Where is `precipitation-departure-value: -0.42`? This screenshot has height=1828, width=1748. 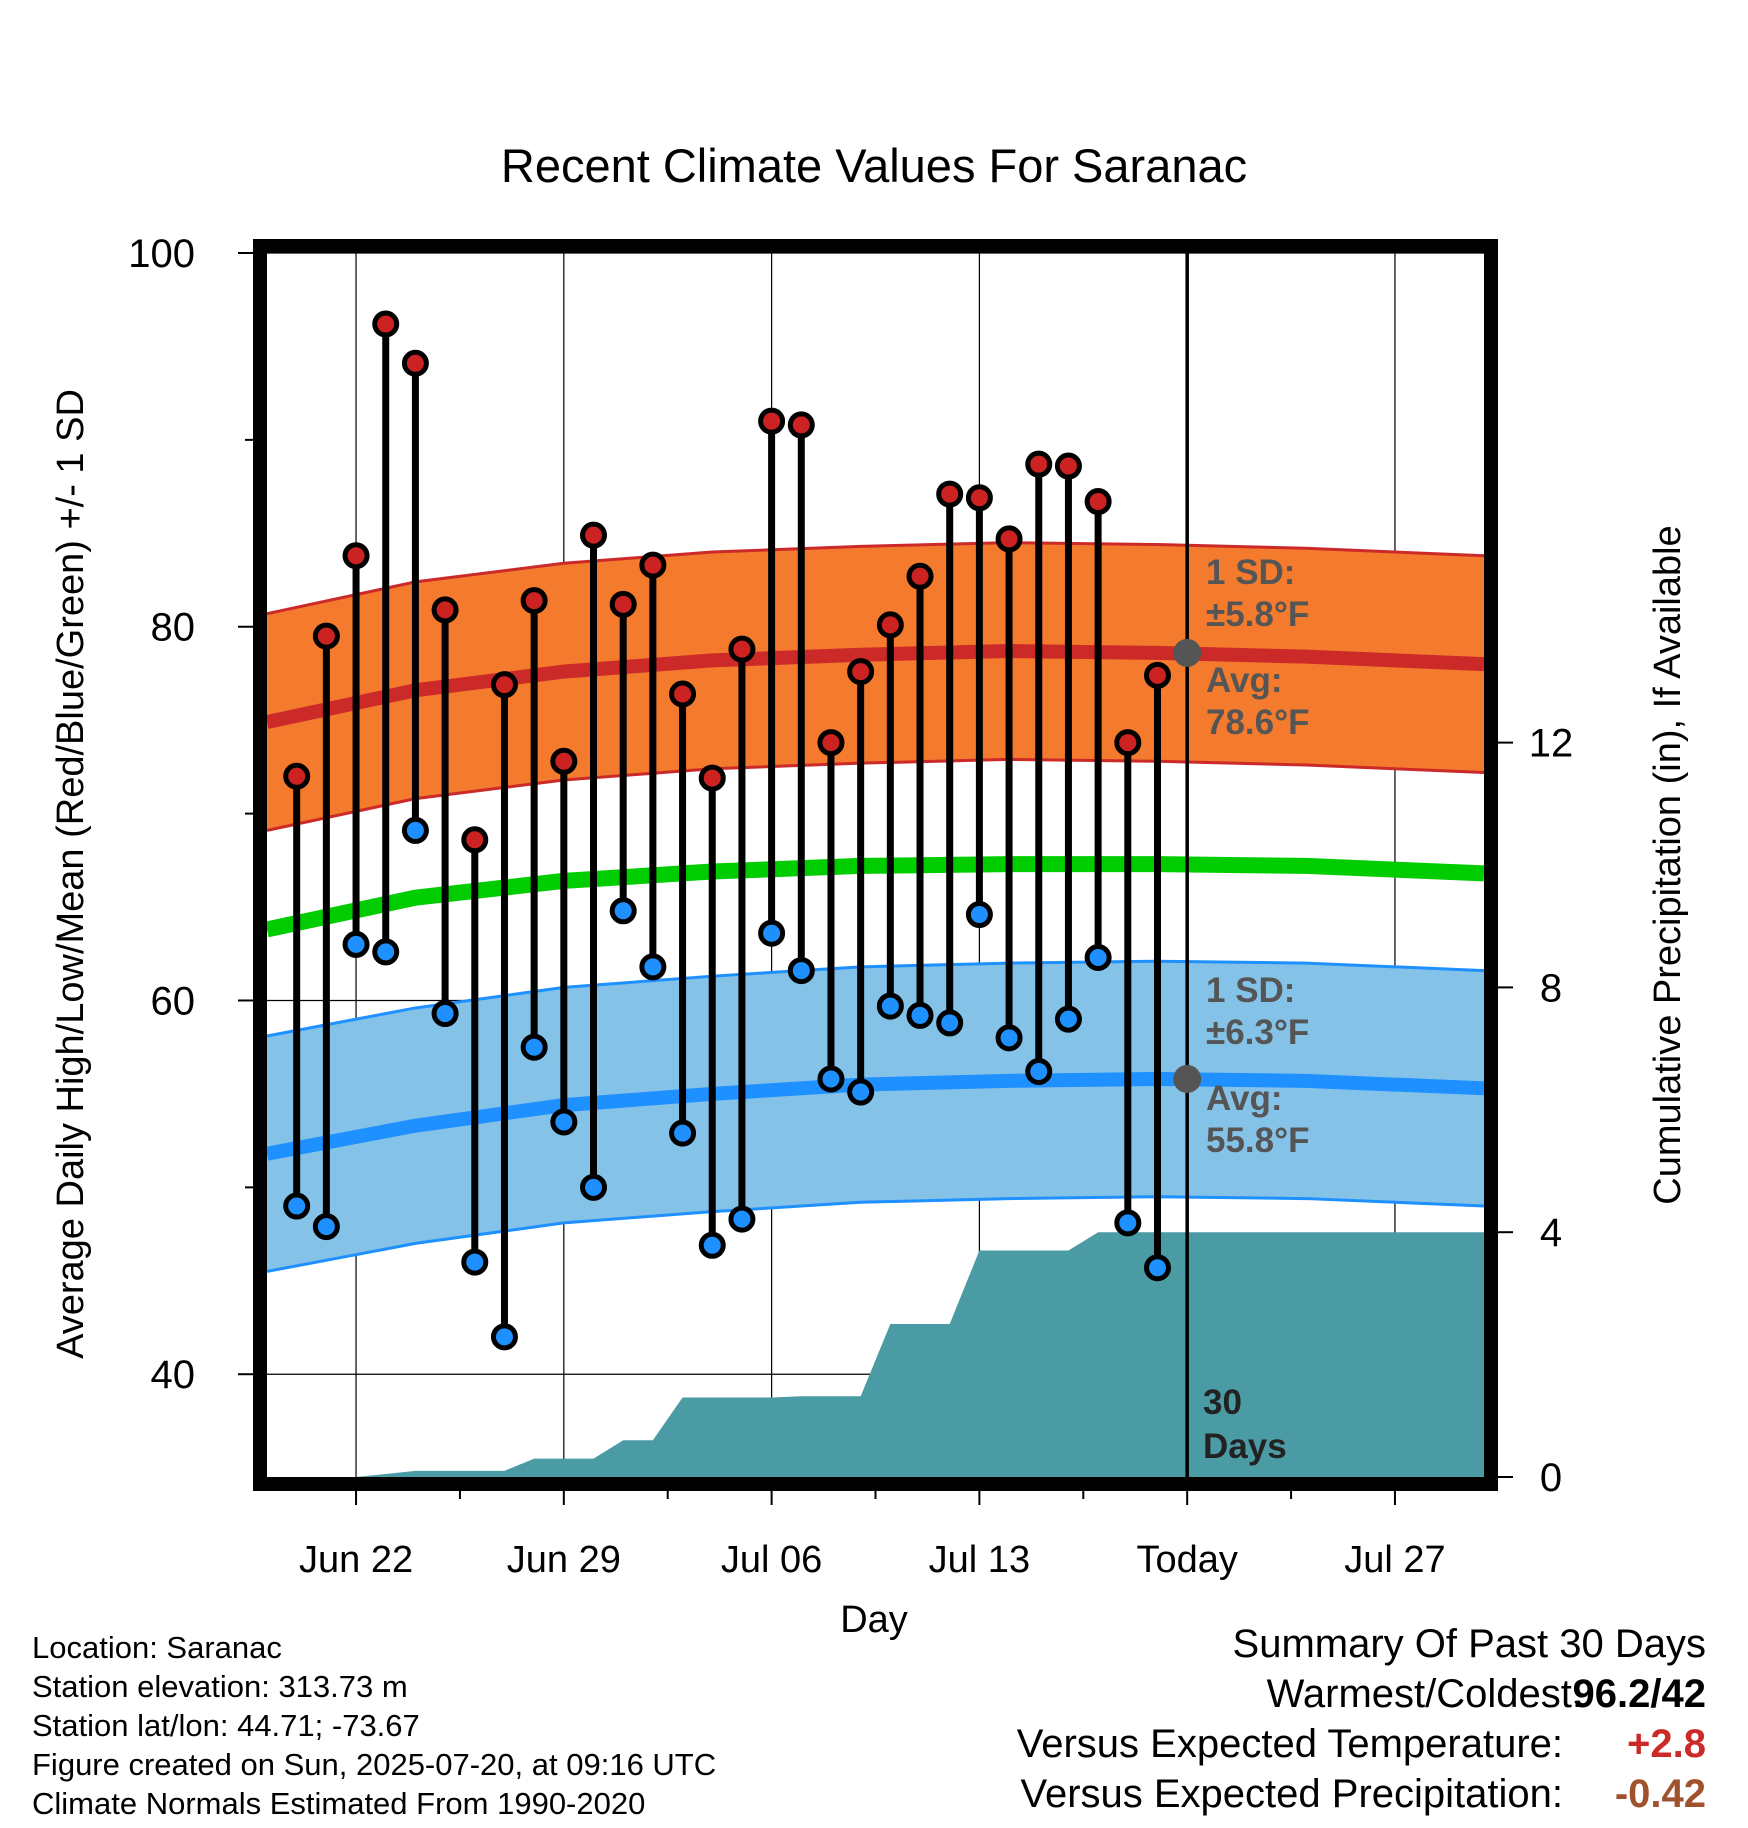
precipitation-departure-value: -0.42 is located at coordinates (1660, 1794).